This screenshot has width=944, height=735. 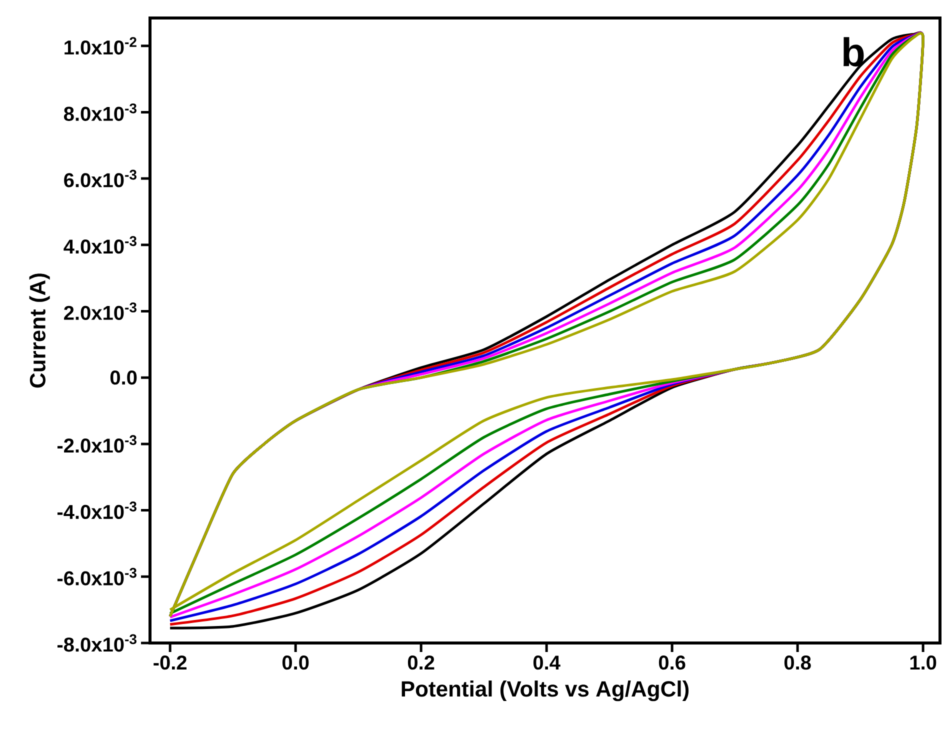 I want to click on y-tick-label: -4.0x10$^{-3}$, so click(x=96, y=511).